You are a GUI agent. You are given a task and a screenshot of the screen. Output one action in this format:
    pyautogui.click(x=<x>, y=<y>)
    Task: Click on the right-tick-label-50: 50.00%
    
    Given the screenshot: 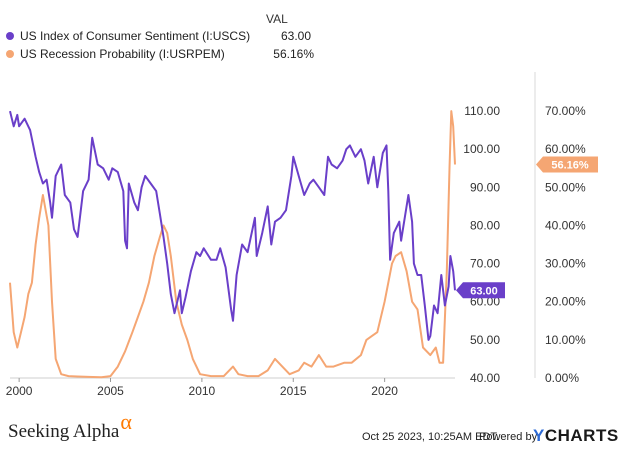 What is the action you would take?
    pyautogui.click(x=565, y=187)
    